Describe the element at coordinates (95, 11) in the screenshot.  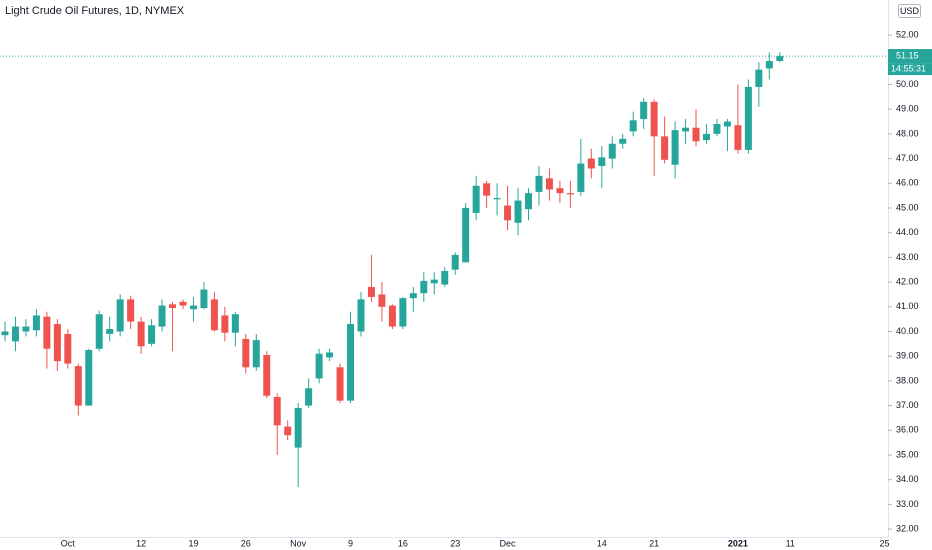
I see `chart-title: Light Crude Oil Futures, 1D, NYMEX` at that location.